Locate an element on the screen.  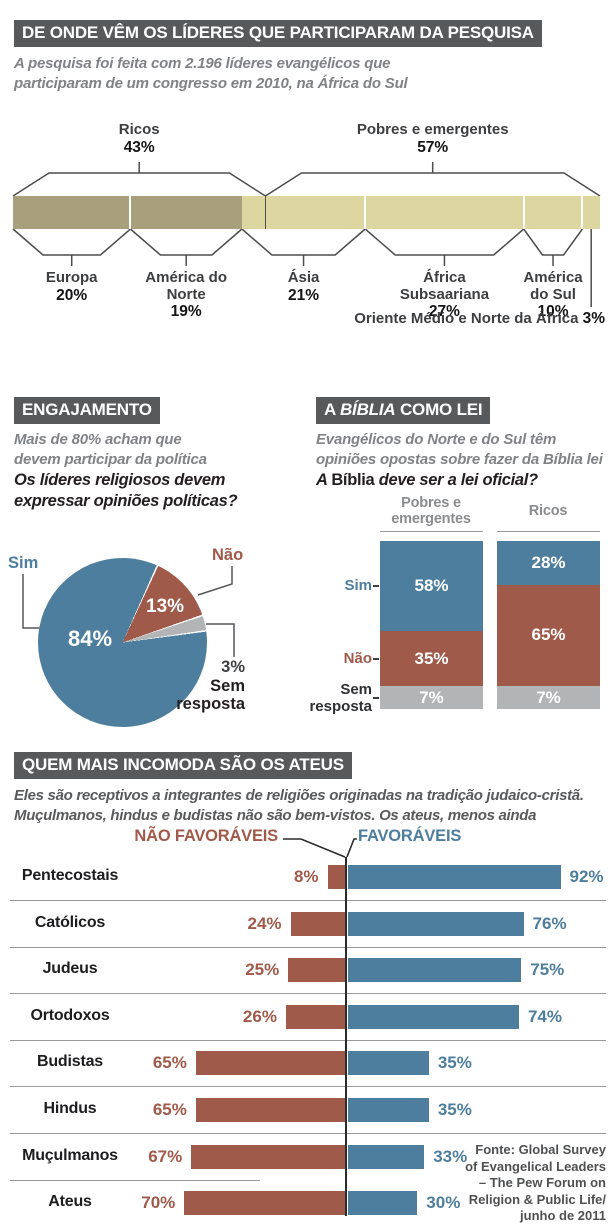
pie-value-sim: 84% is located at coordinates (90, 638).